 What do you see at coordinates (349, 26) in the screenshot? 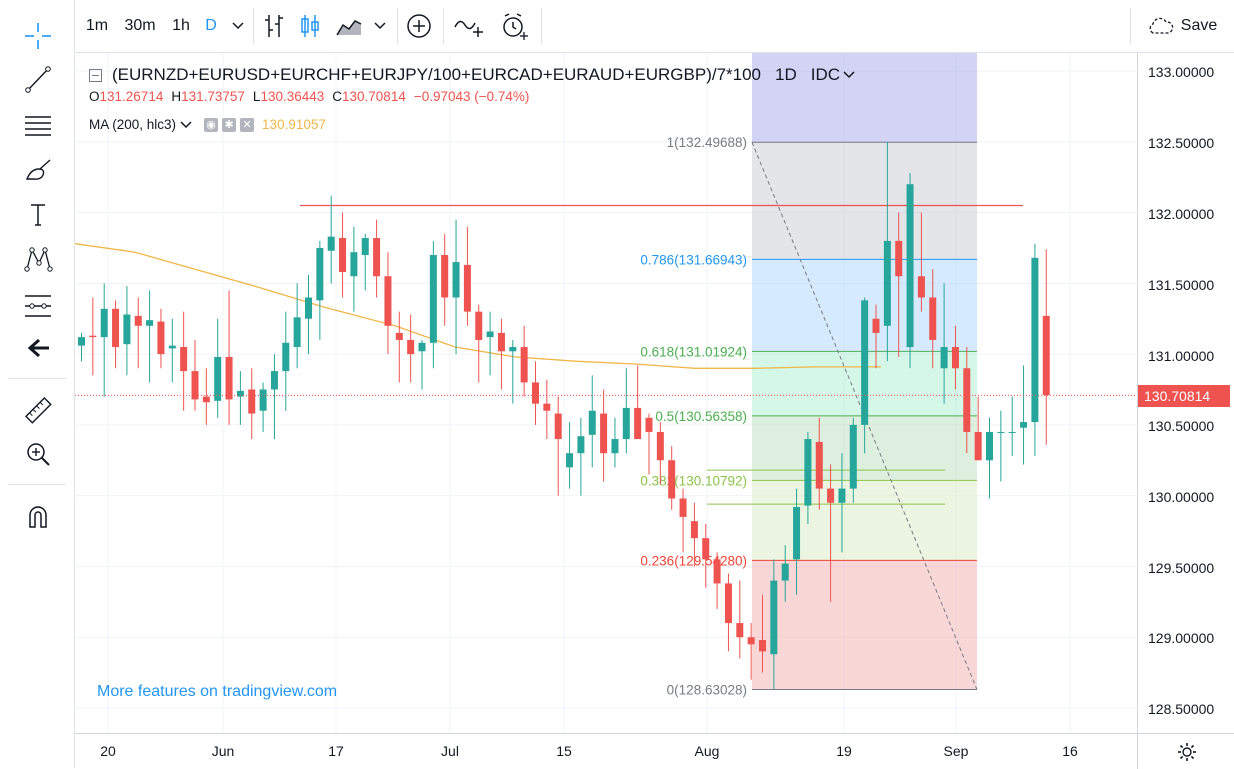
I see `area-style-icon` at bounding box center [349, 26].